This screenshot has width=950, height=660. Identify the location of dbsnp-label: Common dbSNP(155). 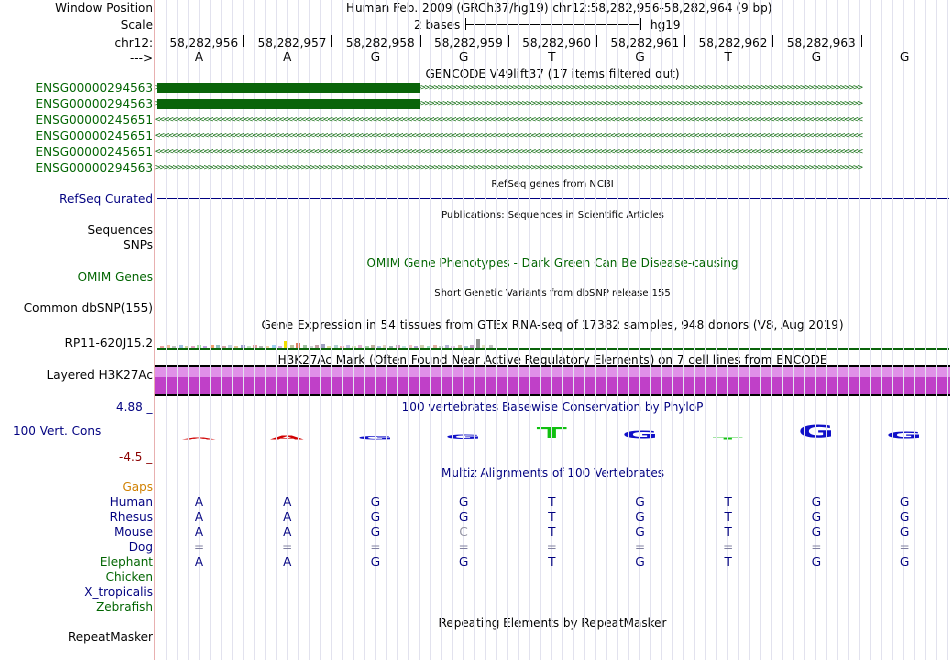
(88, 308).